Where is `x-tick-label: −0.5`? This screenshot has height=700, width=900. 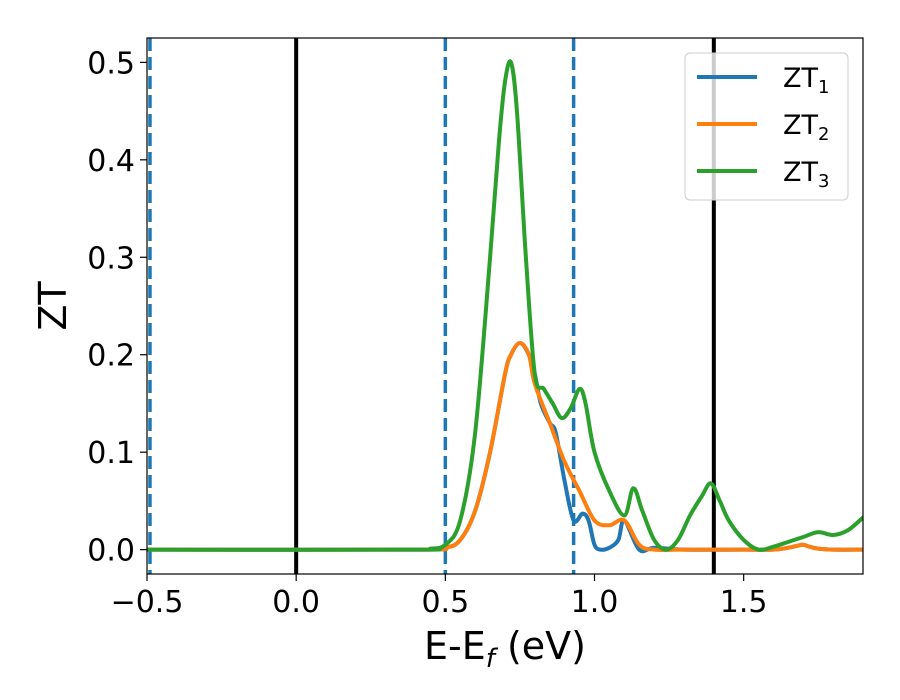
x-tick-label: −0.5 is located at coordinates (147, 602).